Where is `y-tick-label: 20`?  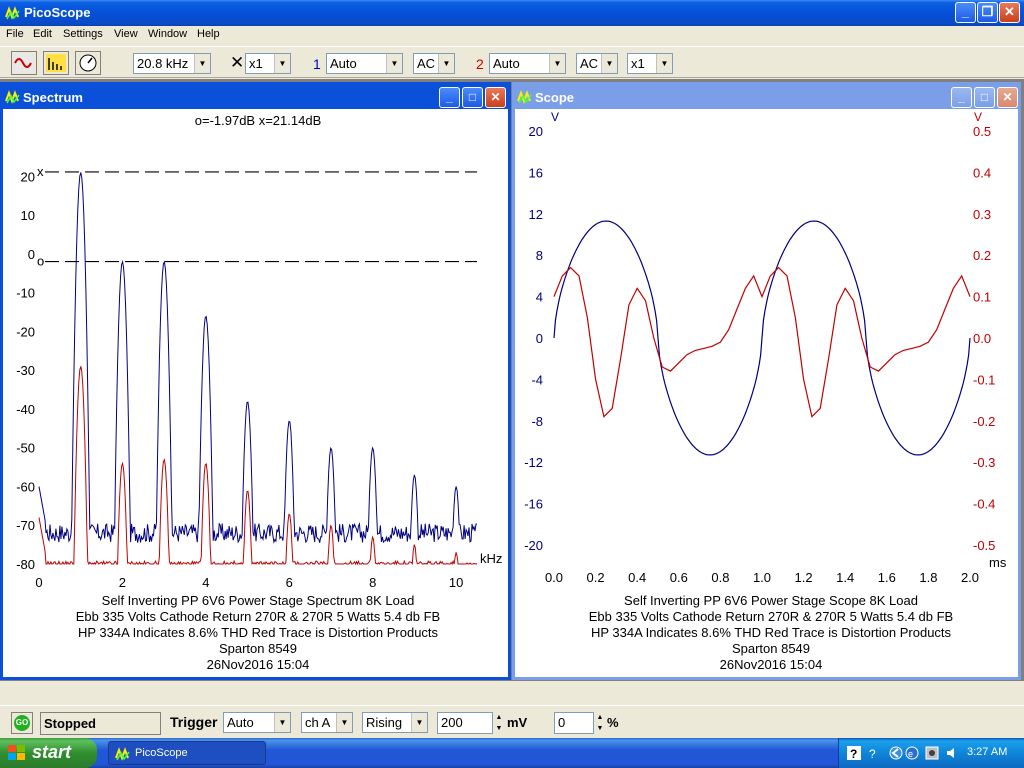 y-tick-label: 20 is located at coordinates (28, 176).